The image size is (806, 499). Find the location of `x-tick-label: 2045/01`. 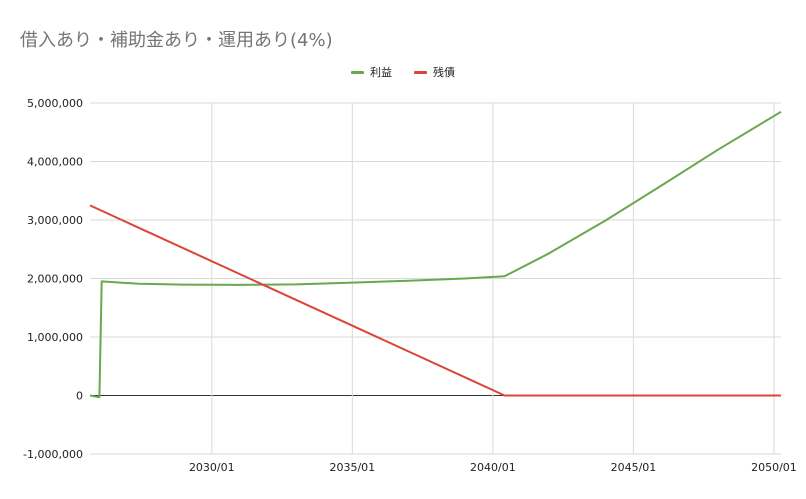

x-tick-label: 2045/01 is located at coordinates (634, 467).